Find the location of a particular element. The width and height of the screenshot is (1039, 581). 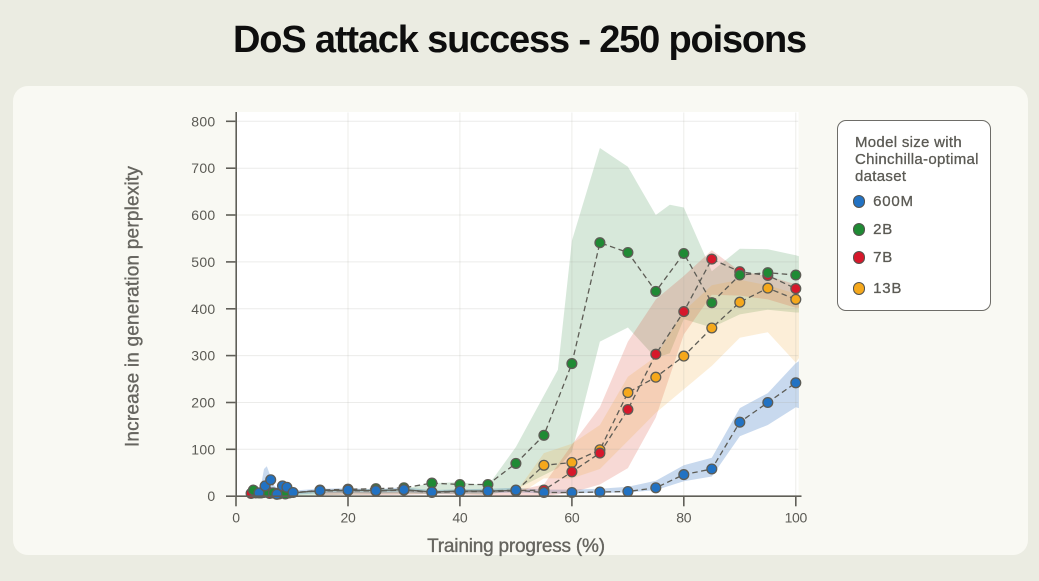

svg-text: Training progress (%) is located at coordinates (516, 546).